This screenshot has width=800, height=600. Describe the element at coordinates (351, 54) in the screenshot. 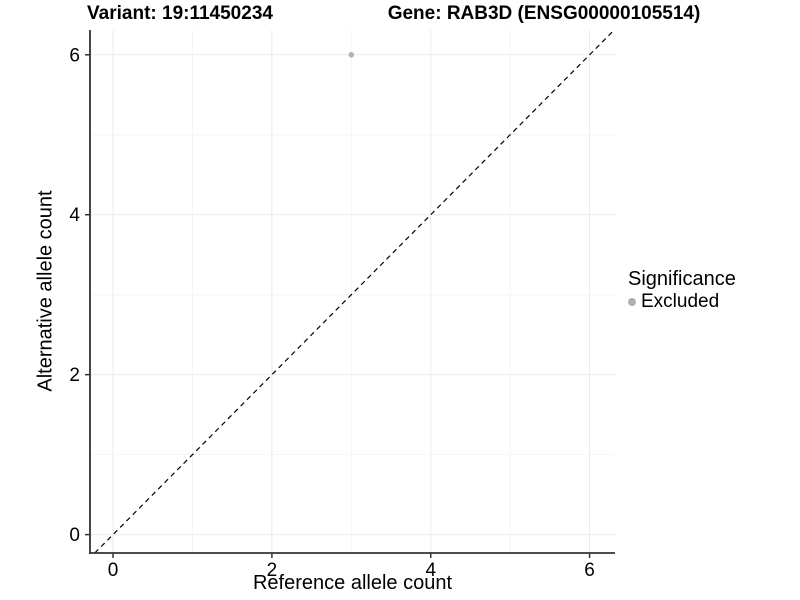

I see `data-point` at that location.